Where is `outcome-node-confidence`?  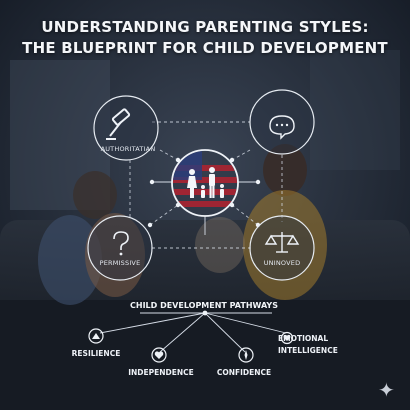 outcome-node-confidence is located at coordinates (246, 355).